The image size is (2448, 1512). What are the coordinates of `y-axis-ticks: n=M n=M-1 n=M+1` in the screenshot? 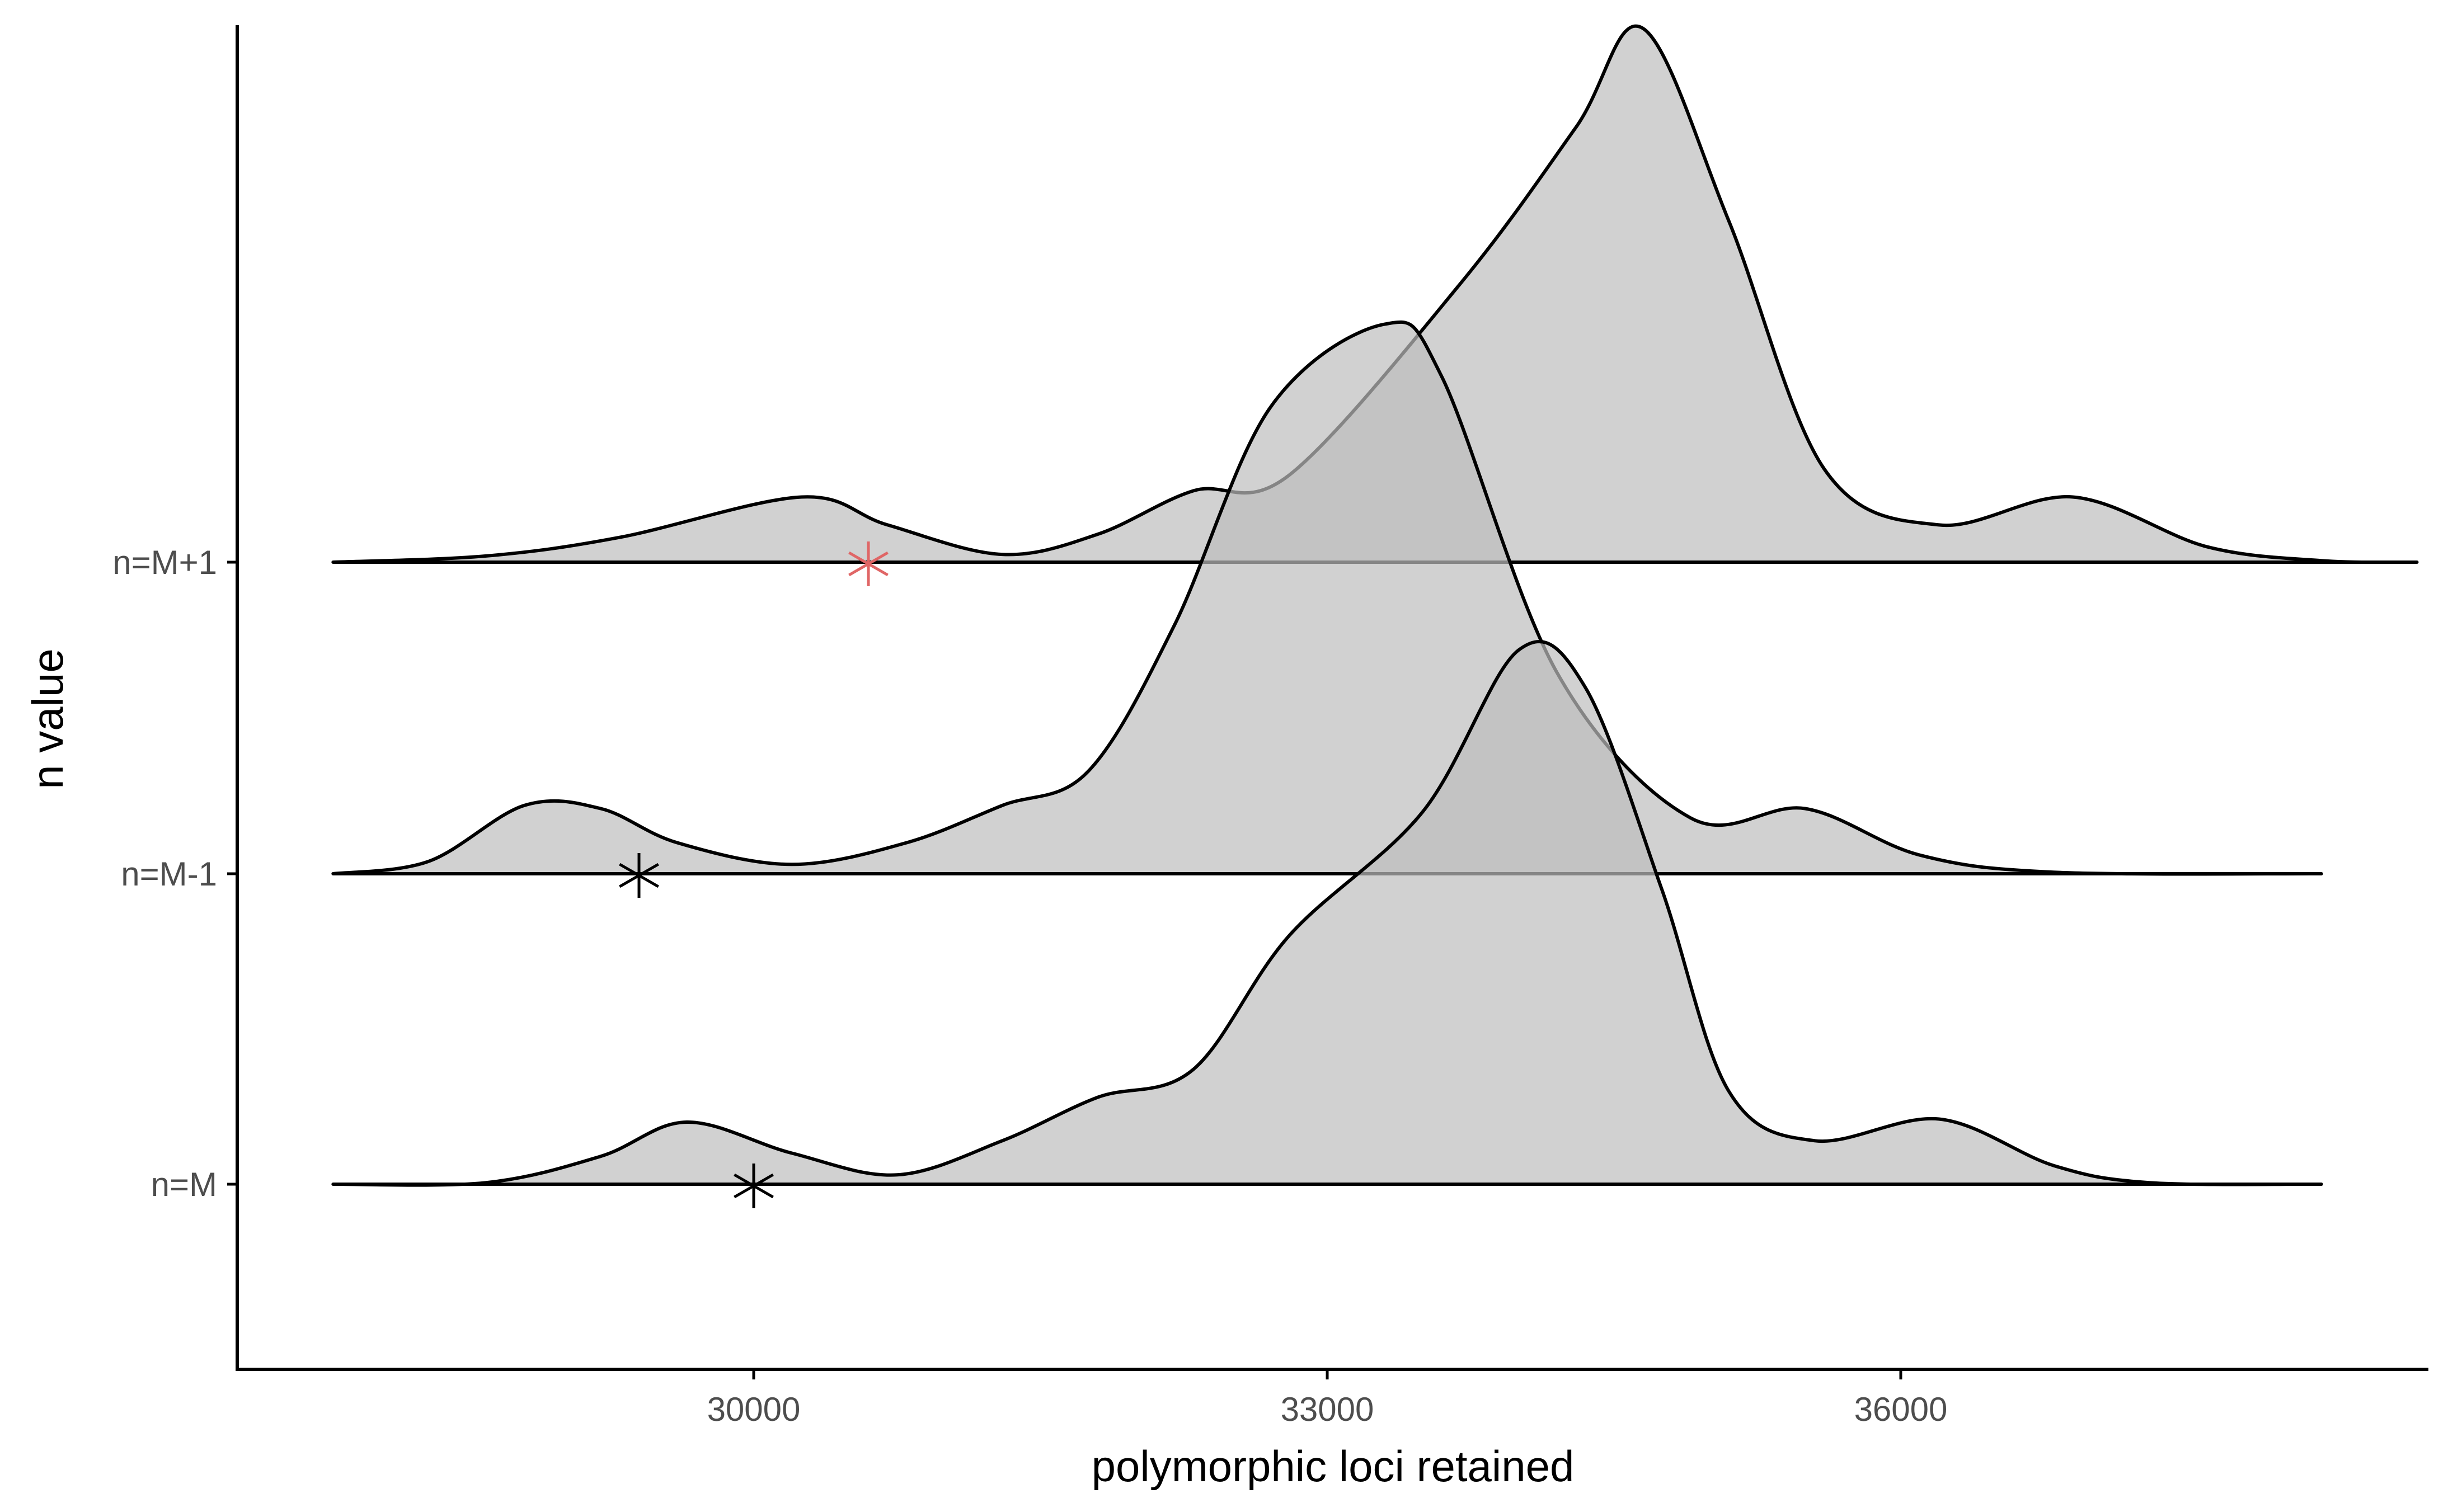 It's located at (174, 874).